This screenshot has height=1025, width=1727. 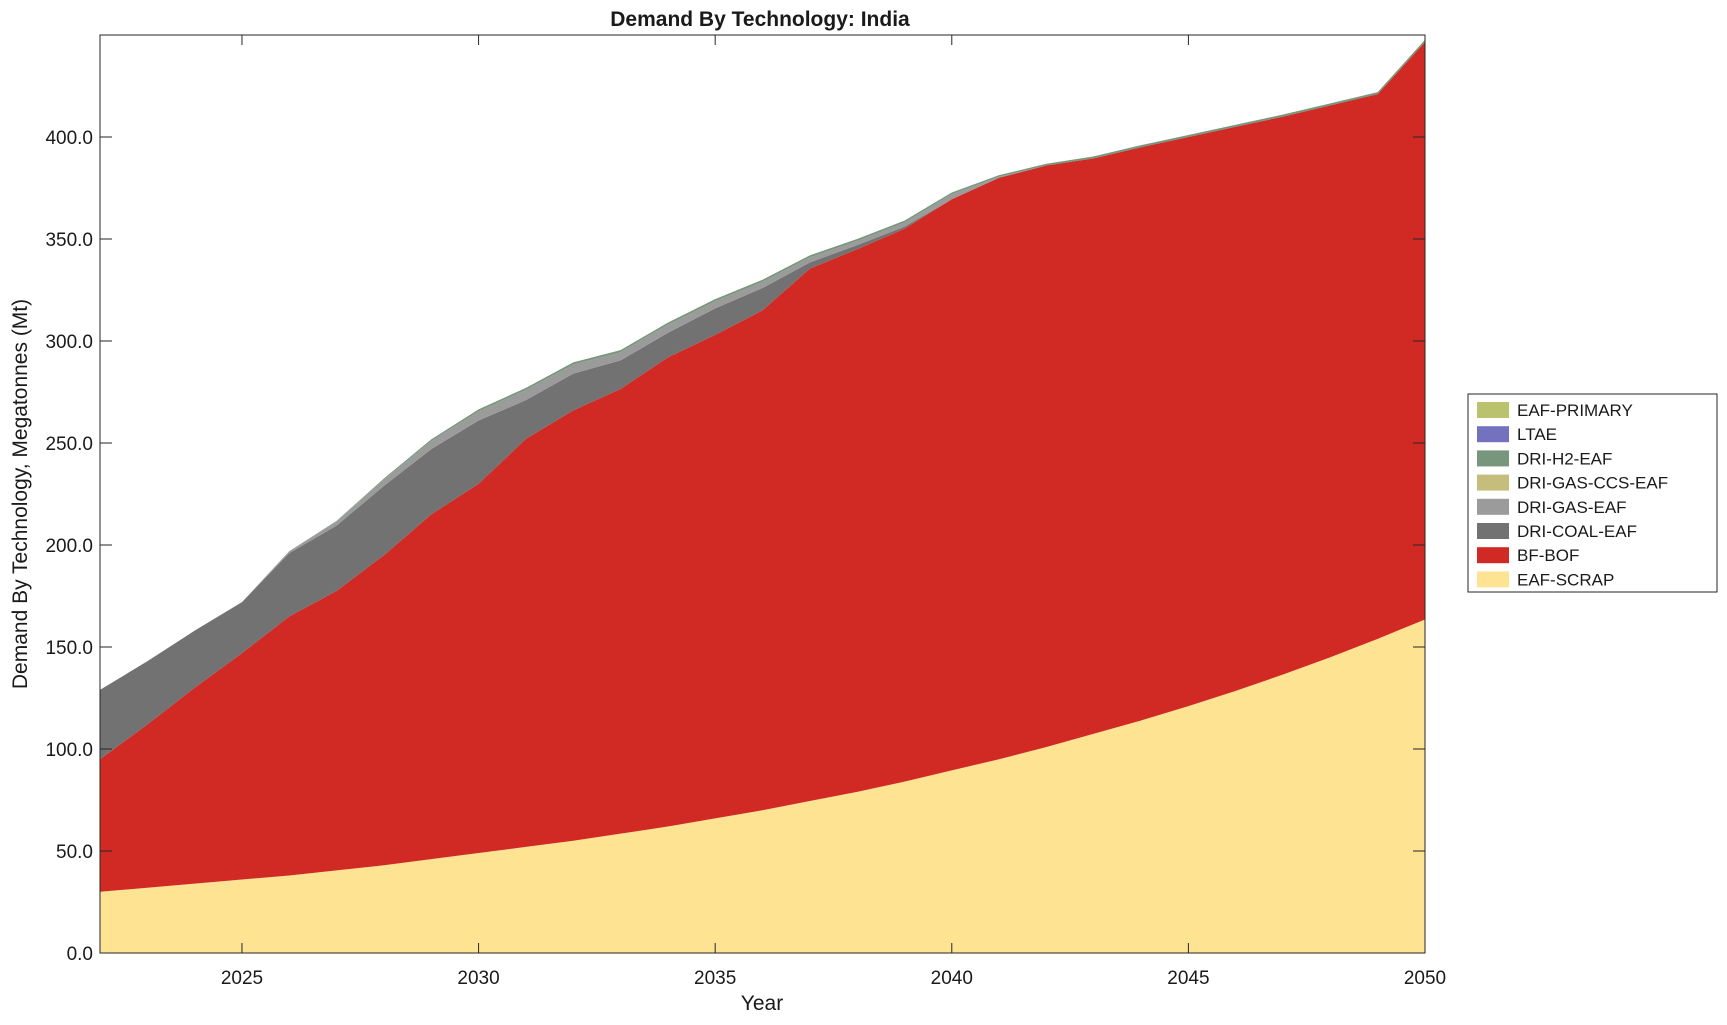 What do you see at coordinates (762, 1003) in the screenshot?
I see `x-axis-label: Year` at bounding box center [762, 1003].